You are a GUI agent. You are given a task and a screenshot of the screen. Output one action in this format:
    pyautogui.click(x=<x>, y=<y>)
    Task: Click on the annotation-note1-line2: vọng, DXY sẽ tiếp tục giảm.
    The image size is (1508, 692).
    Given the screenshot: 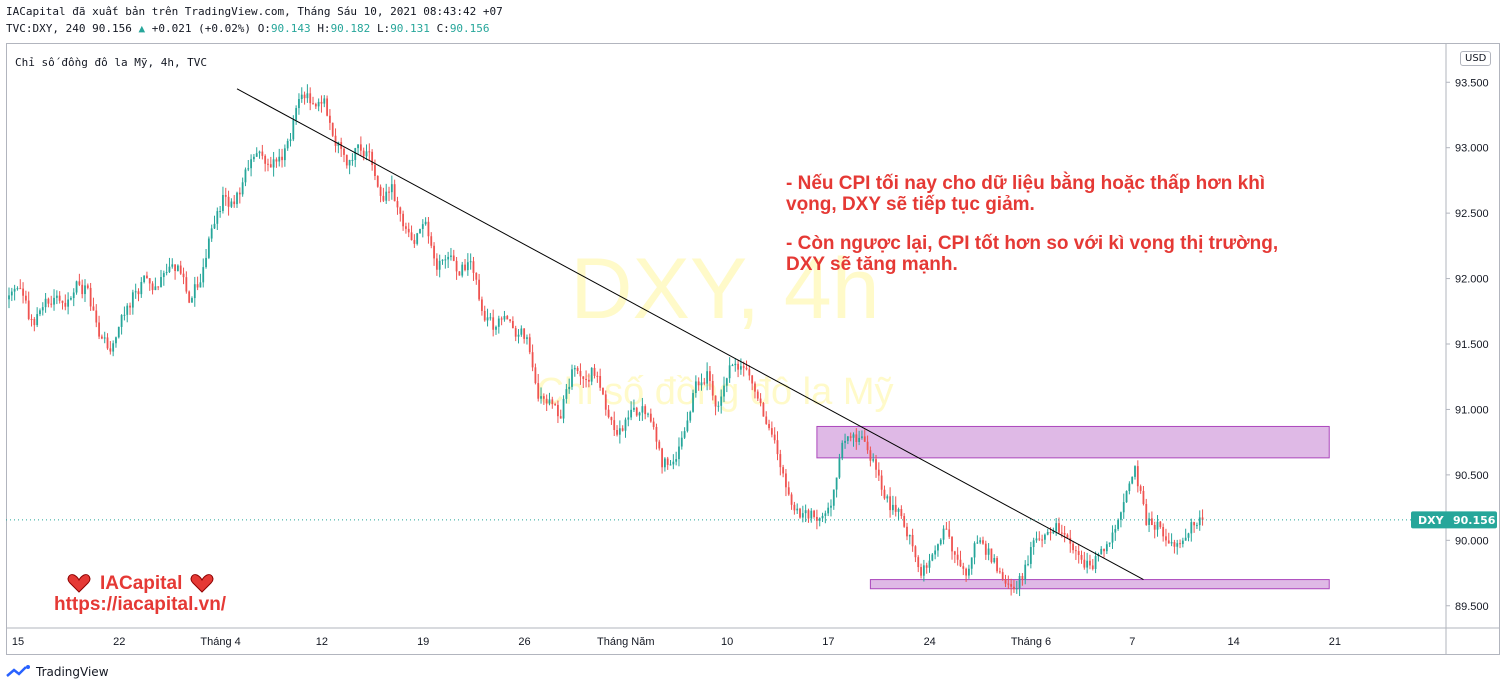 What is the action you would take?
    pyautogui.click(x=910, y=204)
    